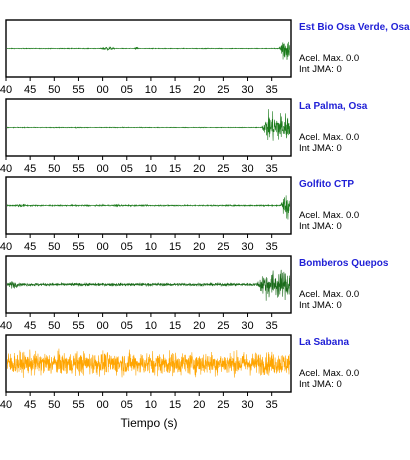 This screenshot has height=460, width=410. I want to click on station-name: Golfito CTP, so click(326, 184).